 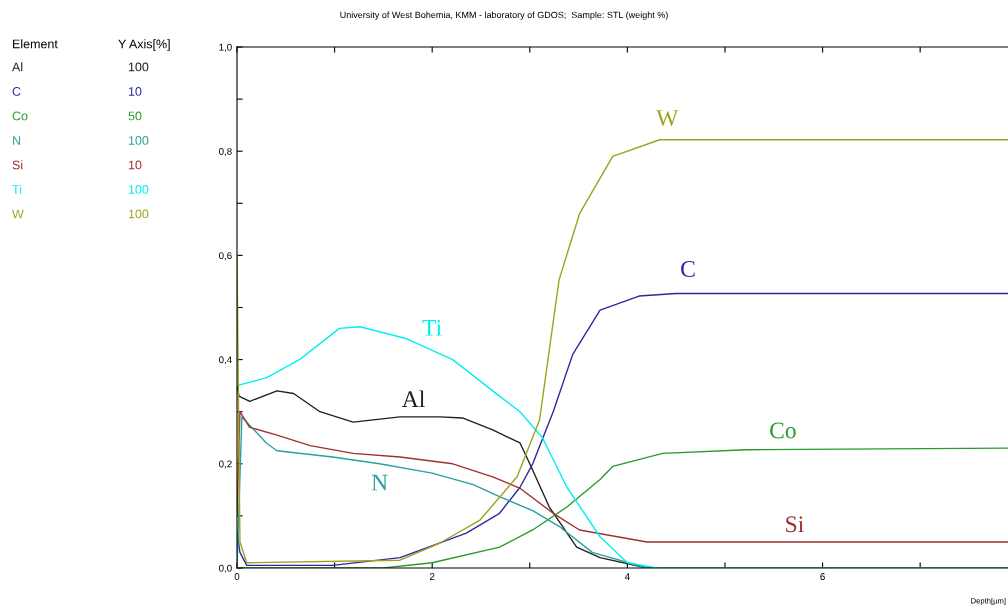 What do you see at coordinates (17, 67) in the screenshot?
I see `text: Al` at bounding box center [17, 67].